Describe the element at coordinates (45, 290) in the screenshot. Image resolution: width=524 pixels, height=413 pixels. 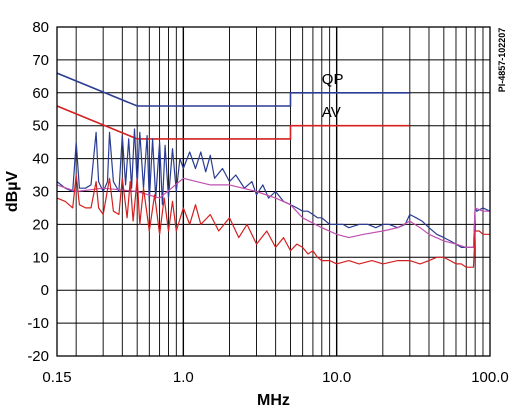
I see `y-tick-label: 0` at that location.